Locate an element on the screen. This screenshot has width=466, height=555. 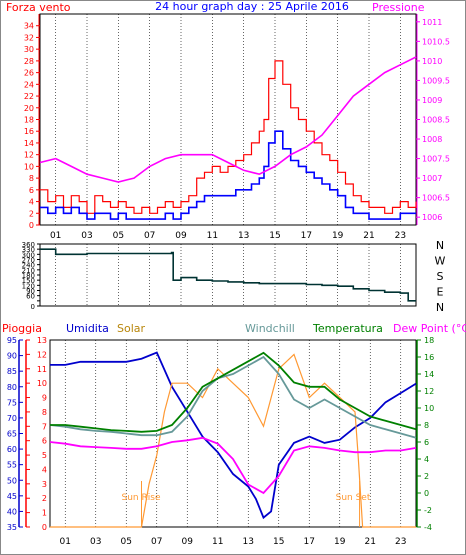
panel1-x-tick-13: 13 is located at coordinates (243, 236).